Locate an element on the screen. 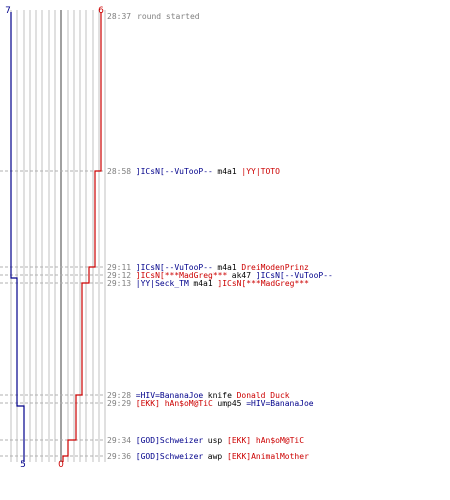 The width and height of the screenshot is (450, 500). kill-event-row: 29:34 [GOD]Schweizer usp [EKK] hAn$oM@TiC is located at coordinates (205, 440).